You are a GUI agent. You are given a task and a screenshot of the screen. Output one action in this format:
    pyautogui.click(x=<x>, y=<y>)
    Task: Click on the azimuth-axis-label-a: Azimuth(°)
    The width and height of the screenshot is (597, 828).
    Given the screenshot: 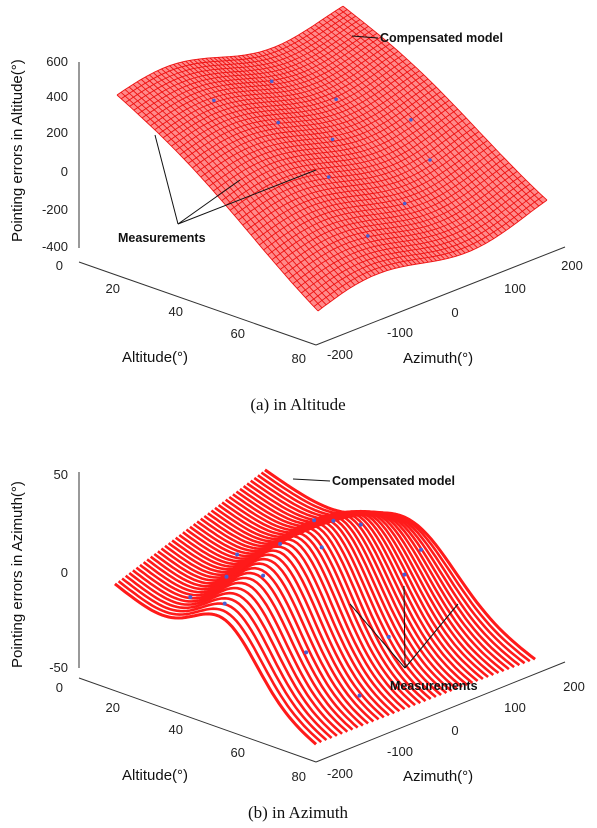 What is the action you would take?
    pyautogui.click(x=438, y=358)
    